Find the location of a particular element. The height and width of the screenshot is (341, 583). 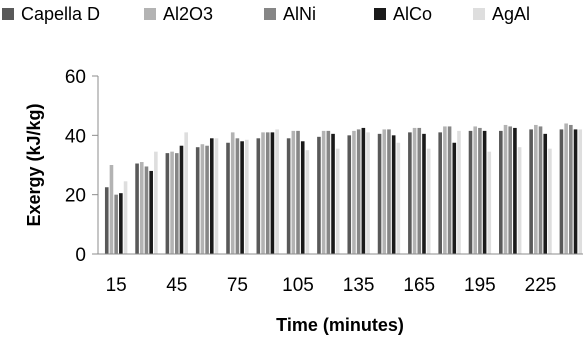

legend-label: Al2O3 is located at coordinates (188, 14).